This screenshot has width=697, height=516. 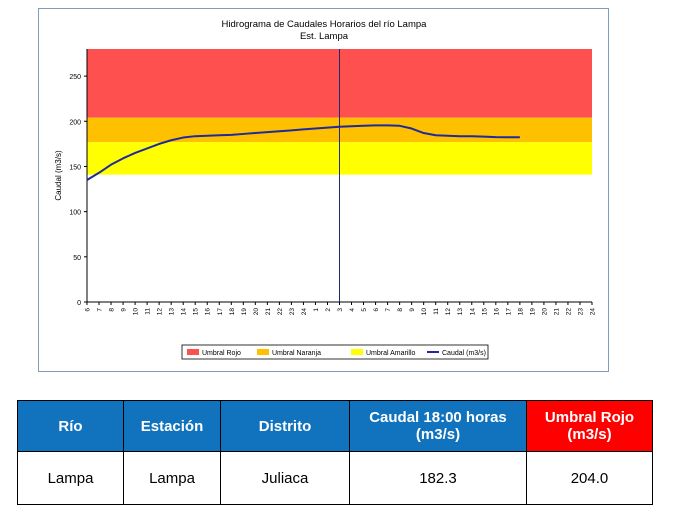 I want to click on x-tick-label: 3, so click(x=340, y=310).